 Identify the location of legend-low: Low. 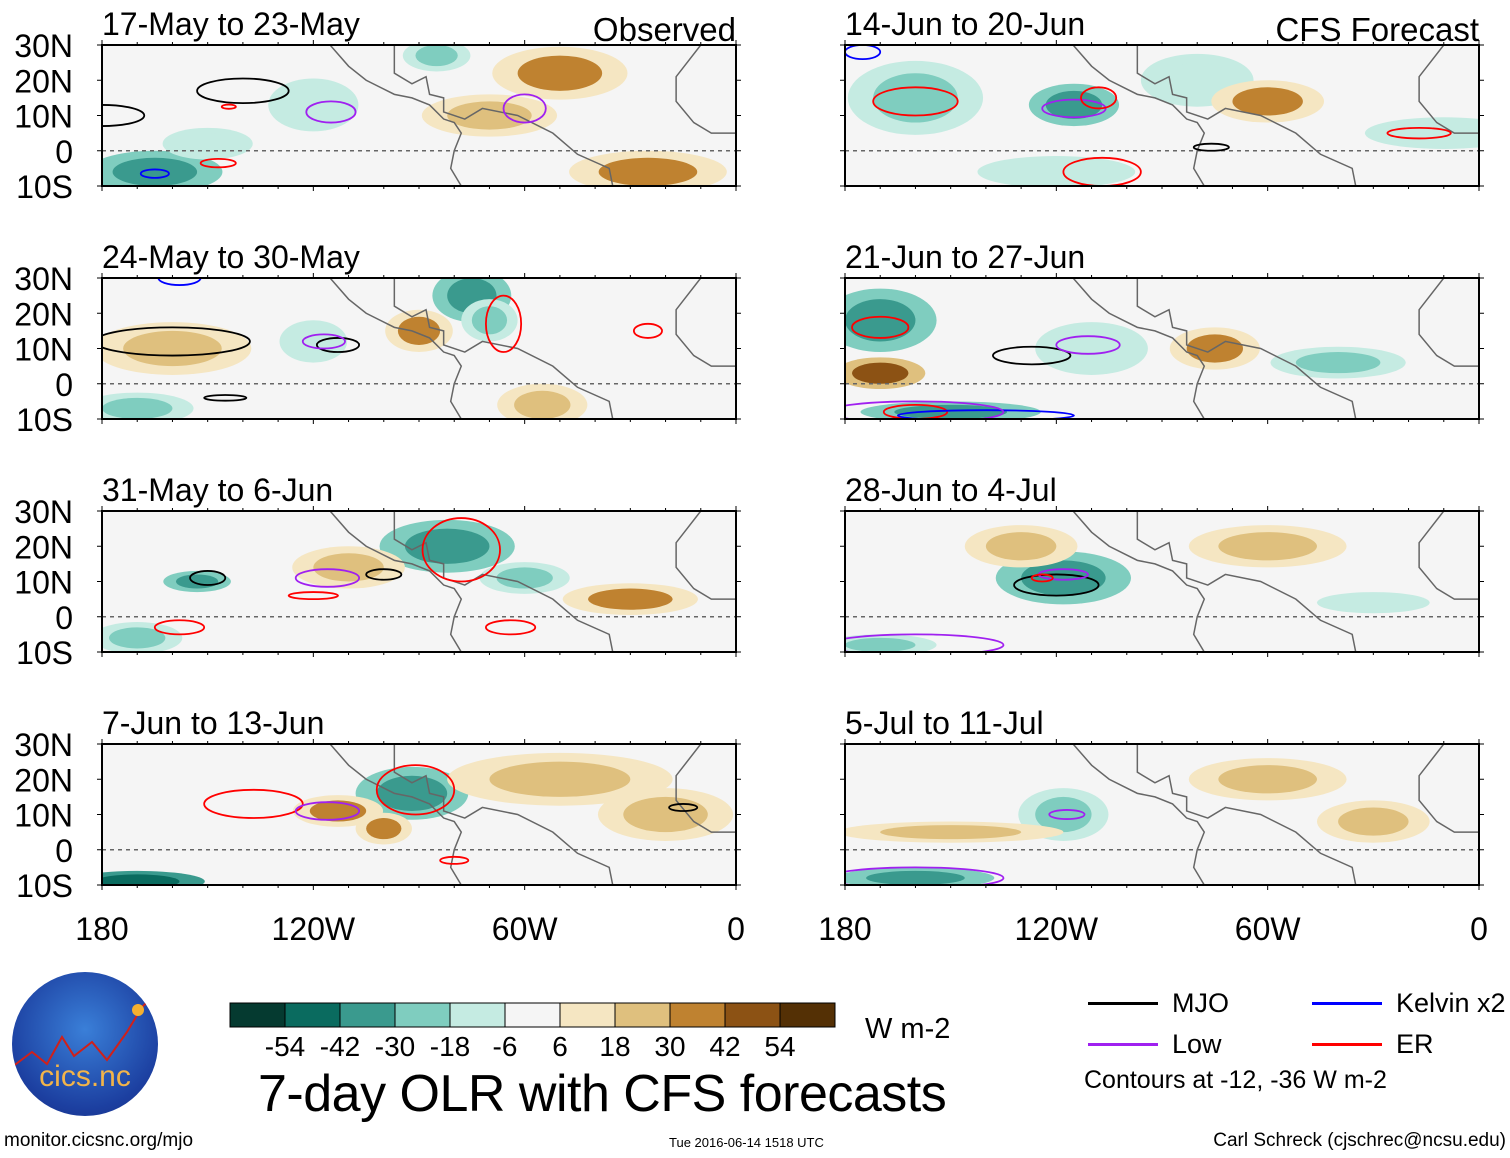
(1155, 1044).